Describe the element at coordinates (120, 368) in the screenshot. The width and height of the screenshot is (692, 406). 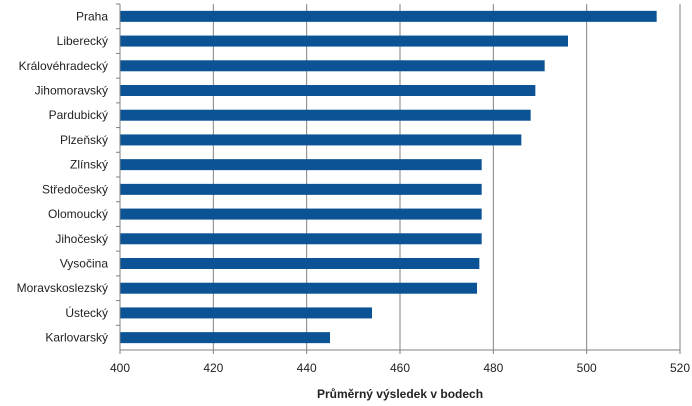
I see `x-tick-label: 400` at that location.